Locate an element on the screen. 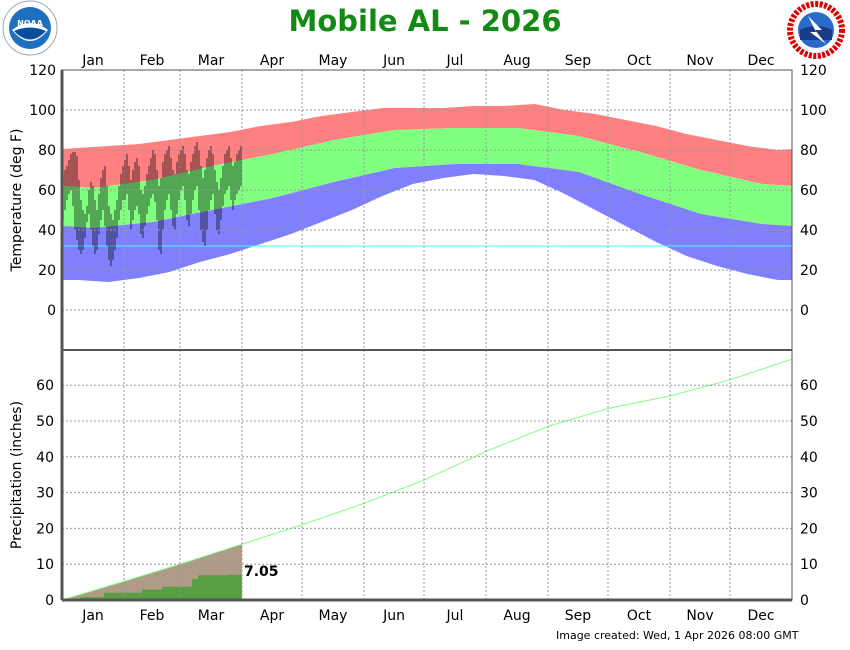 This screenshot has width=850, height=650. temp-tick-label-right: 40 is located at coordinates (809, 231).